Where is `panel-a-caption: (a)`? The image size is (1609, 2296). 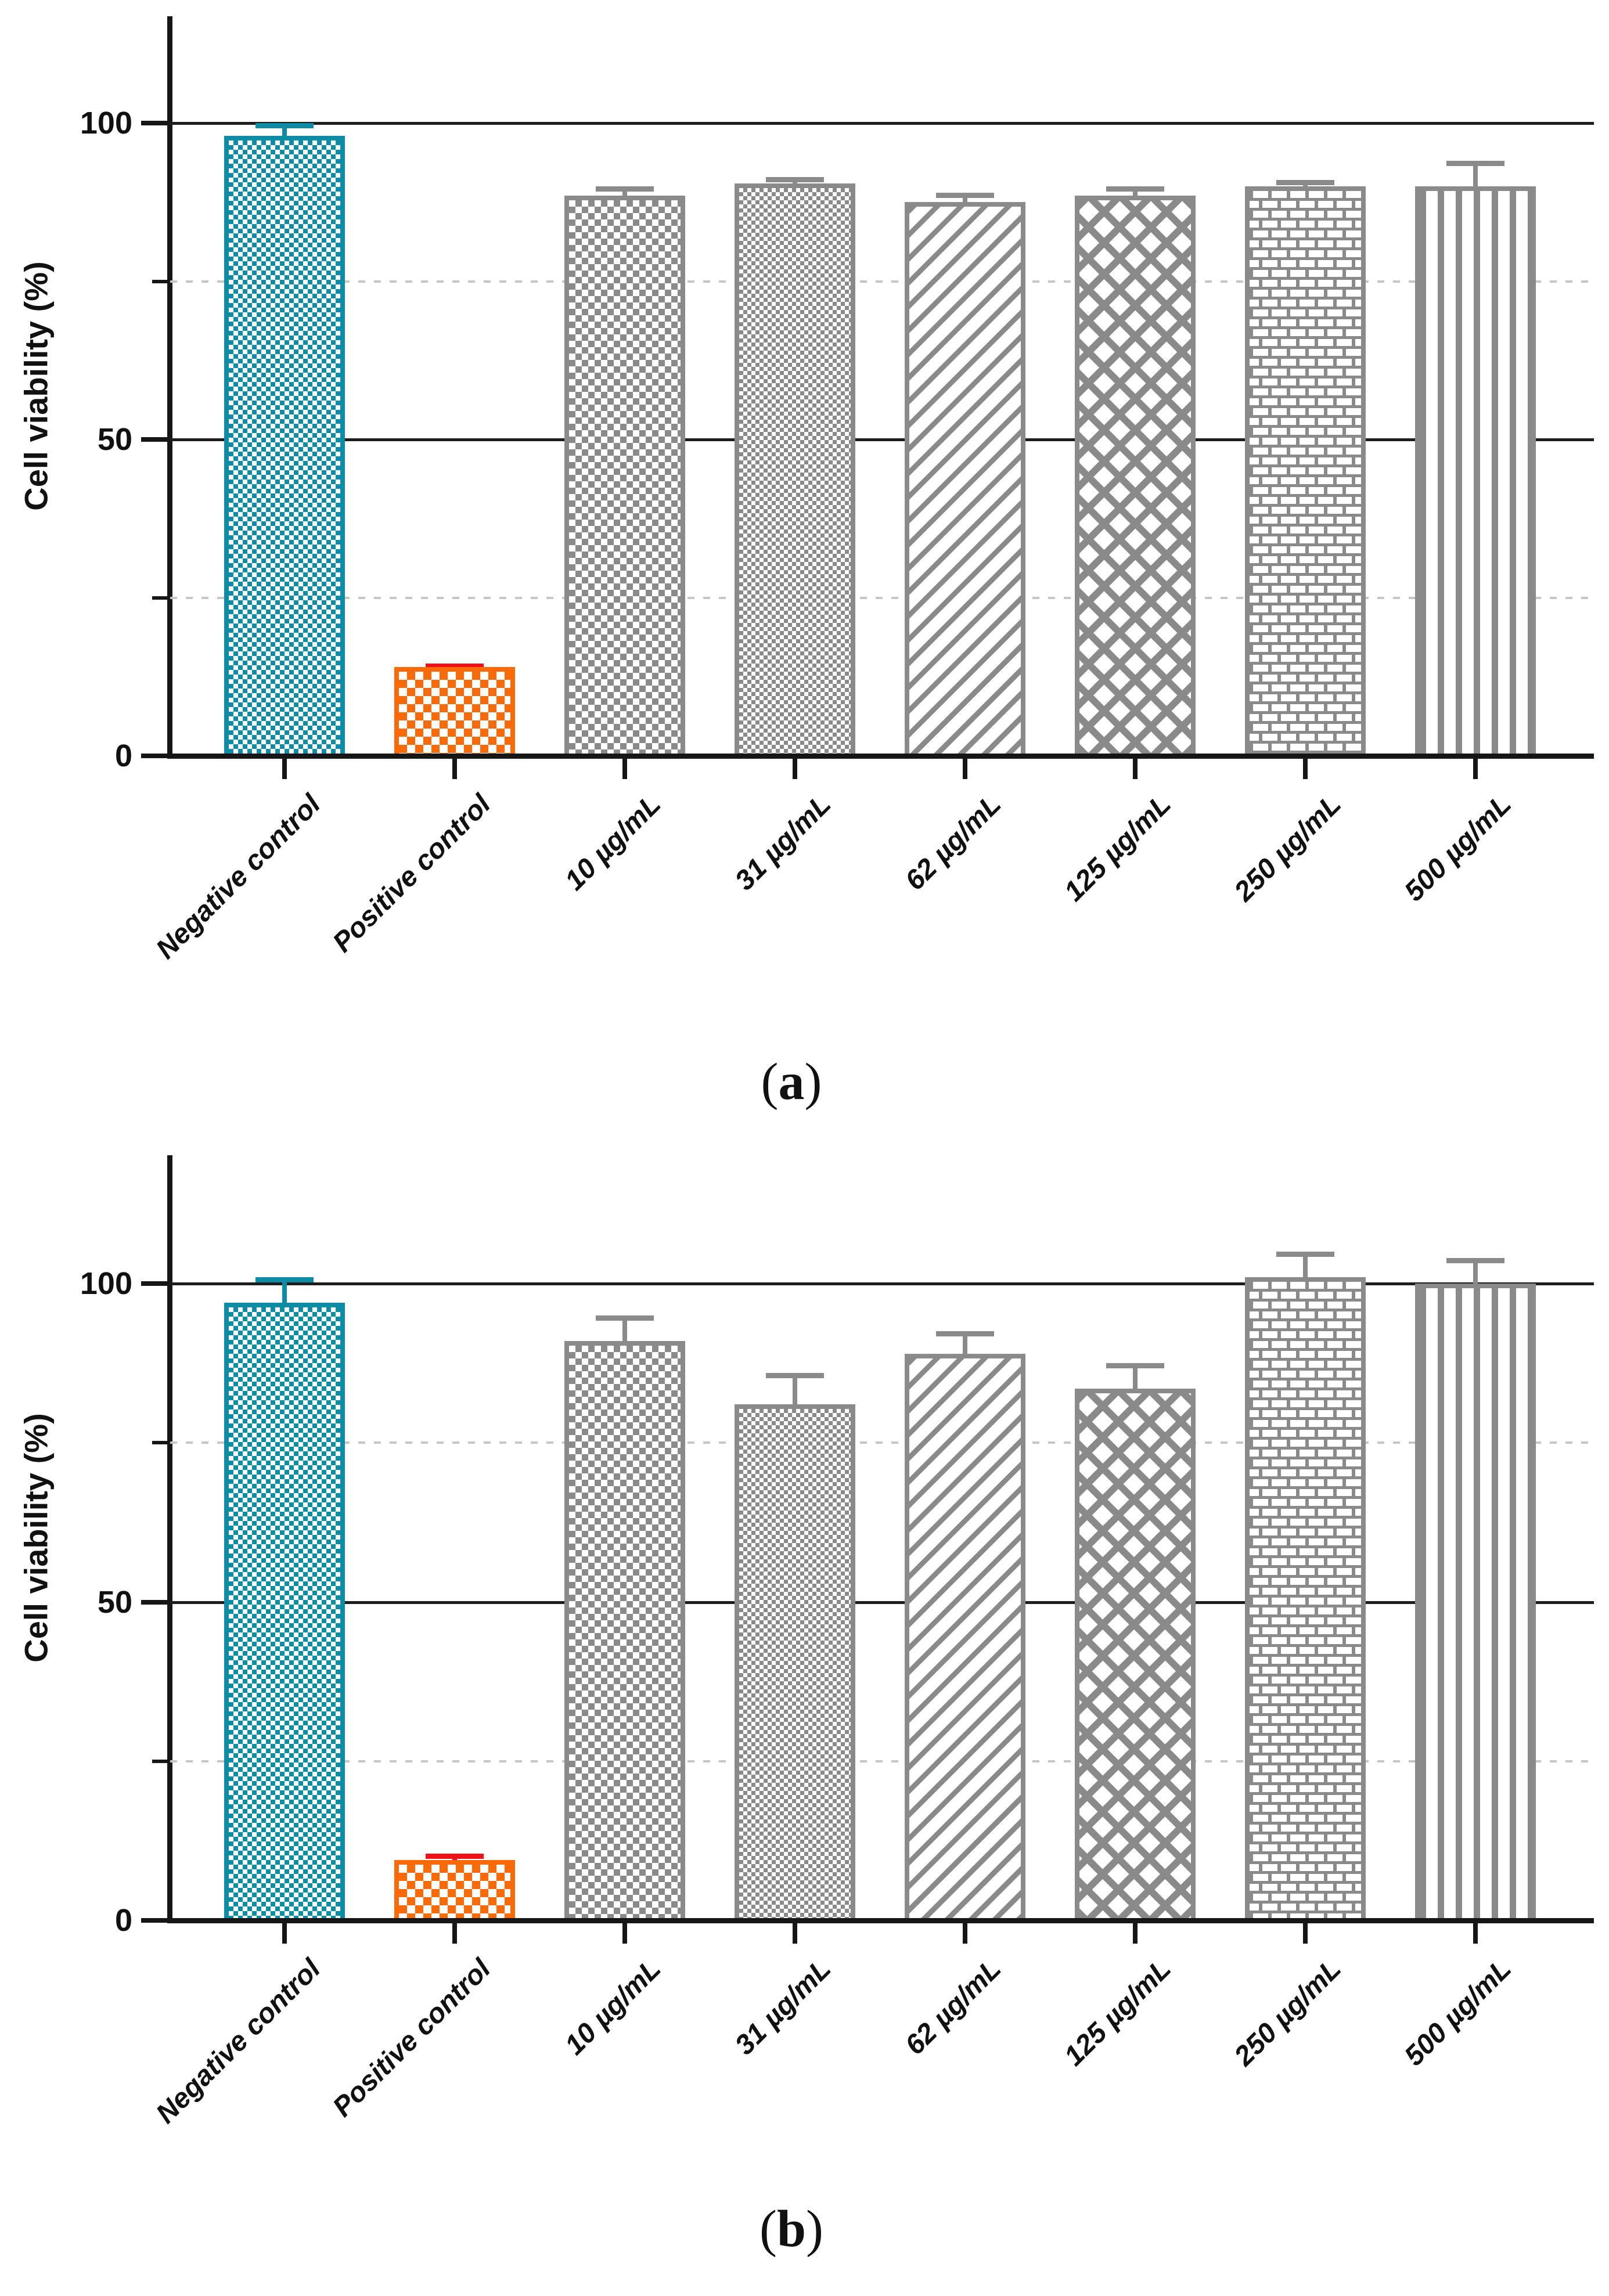
panel-a-caption: (a) is located at coordinates (792, 1082).